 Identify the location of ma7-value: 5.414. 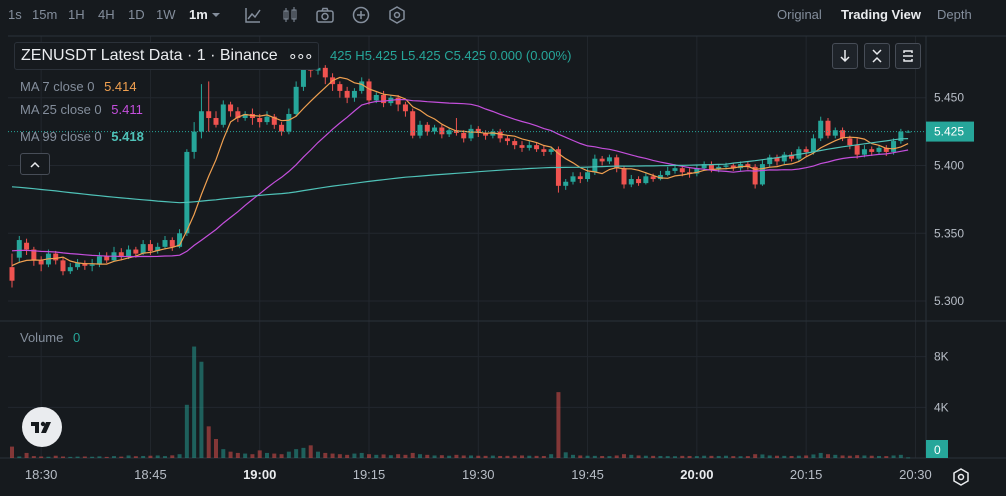
(120, 86).